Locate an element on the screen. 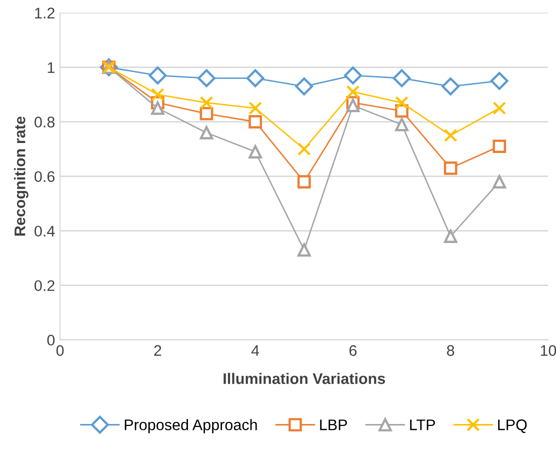  y-axis-title: Recognition rate is located at coordinates (21, 176).